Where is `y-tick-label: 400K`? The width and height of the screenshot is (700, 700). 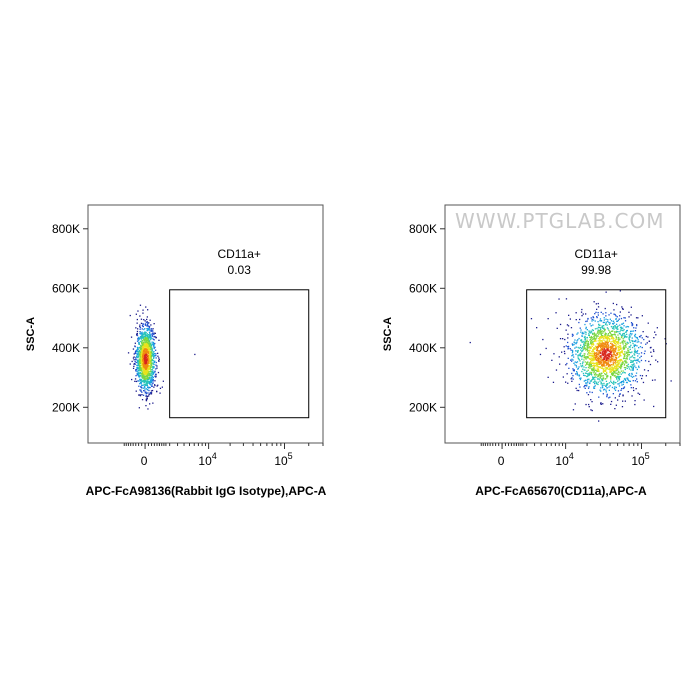
y-tick-label: 400K is located at coordinates (423, 348).